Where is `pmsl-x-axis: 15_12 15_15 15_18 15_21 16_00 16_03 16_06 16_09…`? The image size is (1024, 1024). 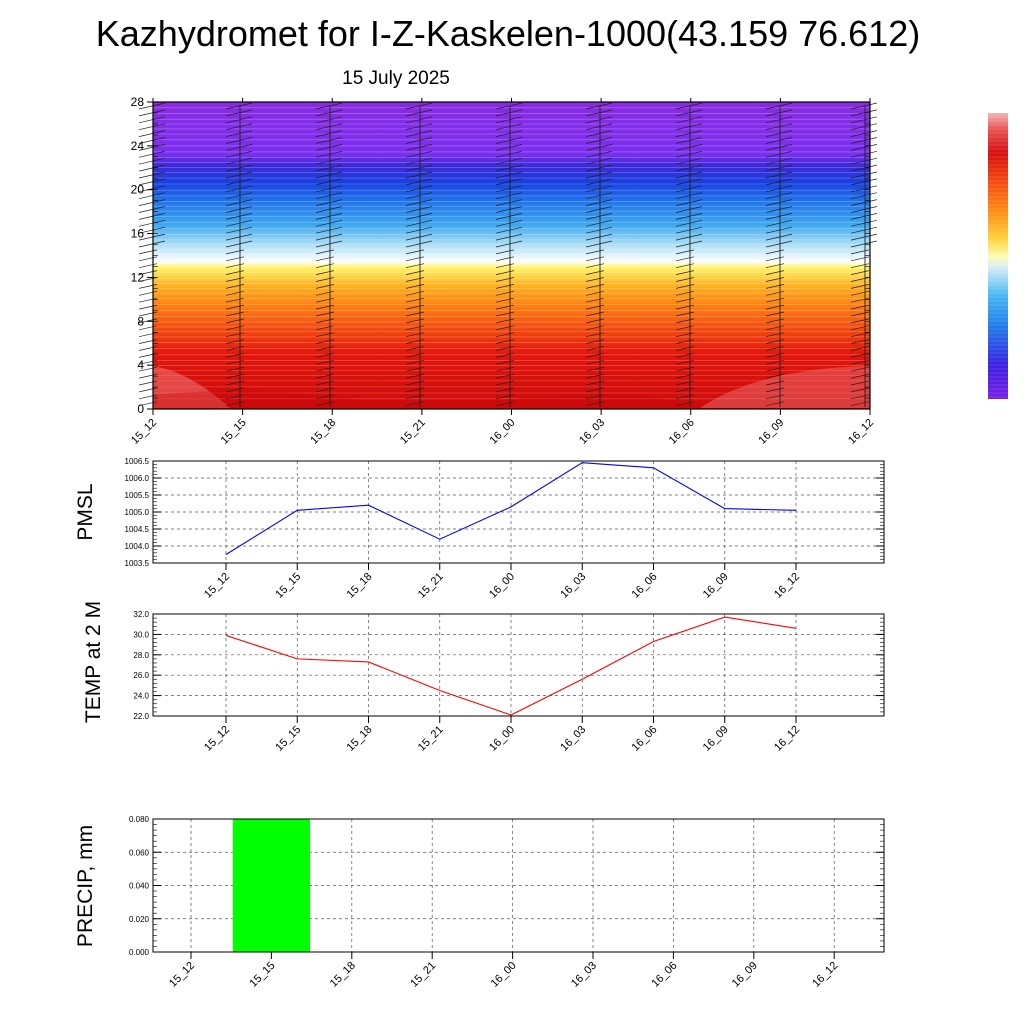
pmsl-x-axis: 15_12 15_15 15_18 15_21 16_00 16_03 16_06 16_09… is located at coordinates (502, 582).